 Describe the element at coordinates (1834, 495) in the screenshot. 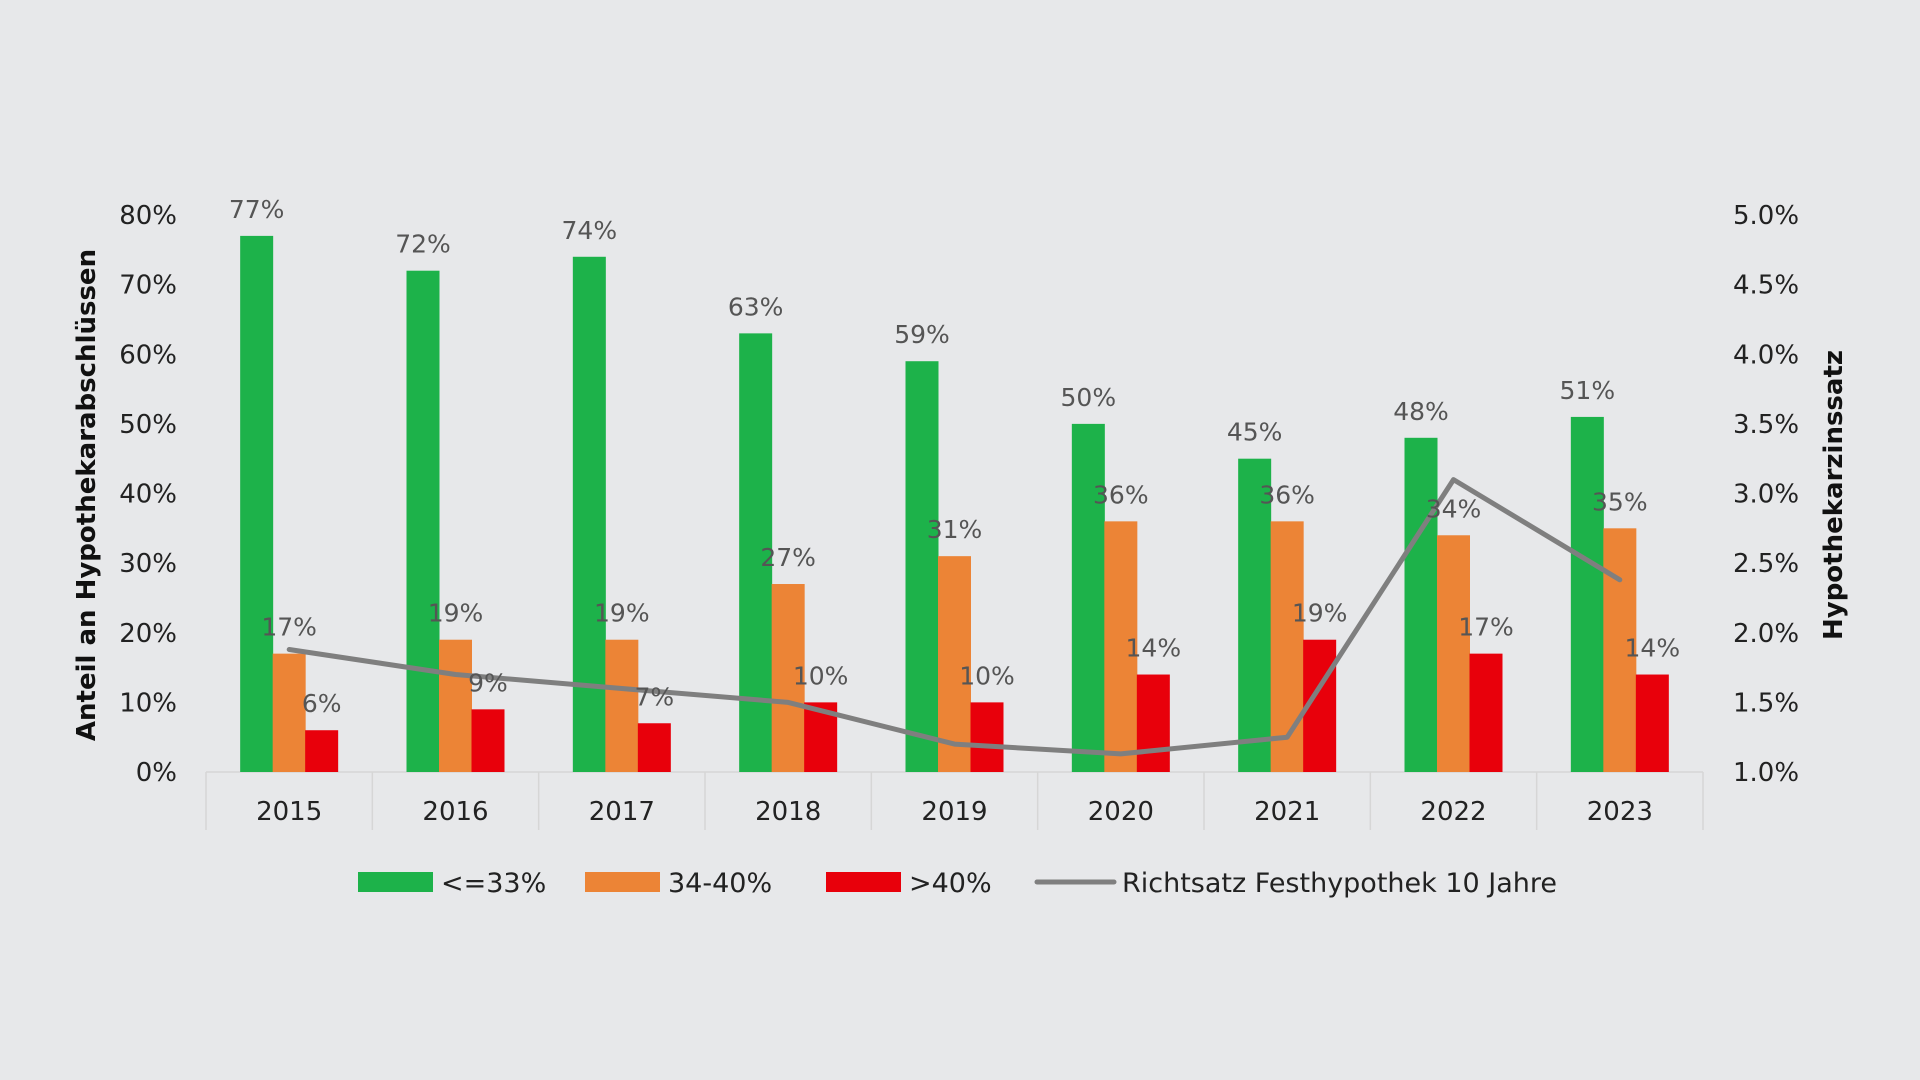

I see `y-axis-title-right: Hypothekarzinssatz` at that location.